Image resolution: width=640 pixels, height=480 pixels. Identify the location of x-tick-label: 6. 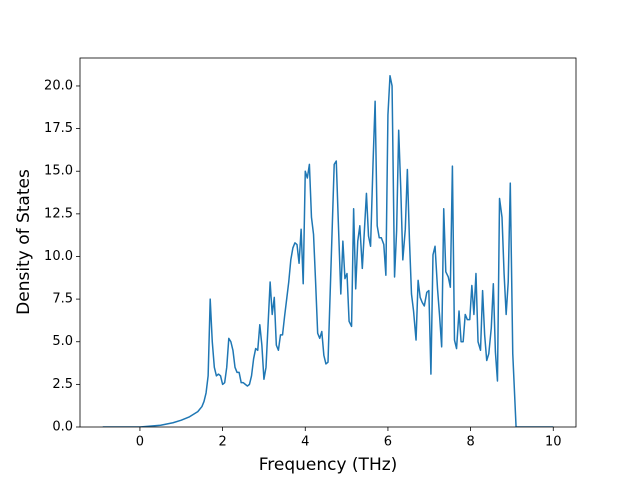
(388, 442).